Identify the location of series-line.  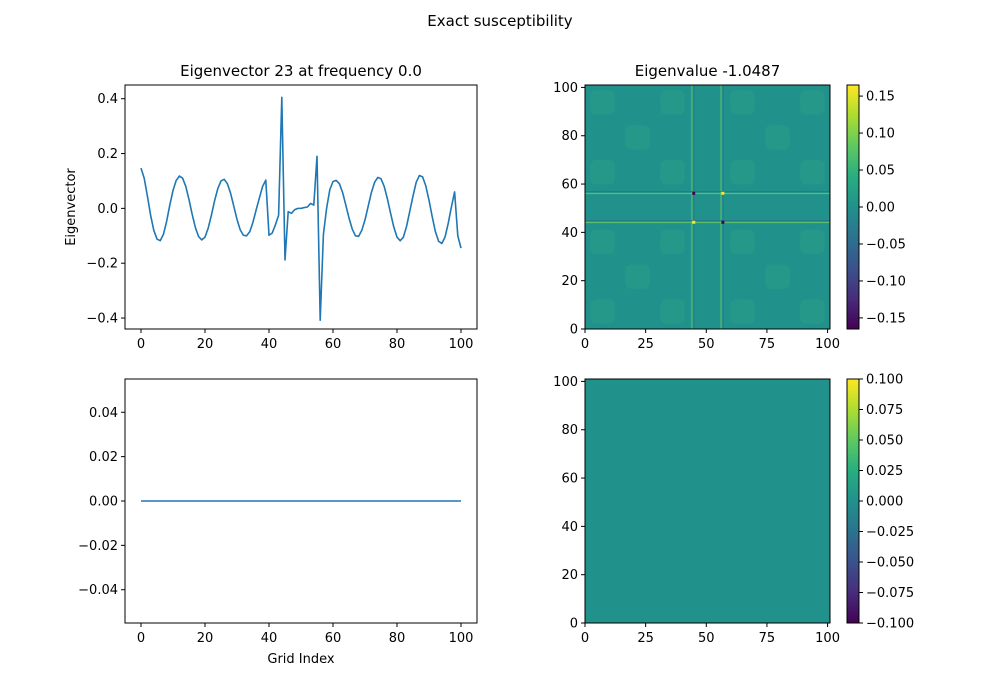
(301, 209).